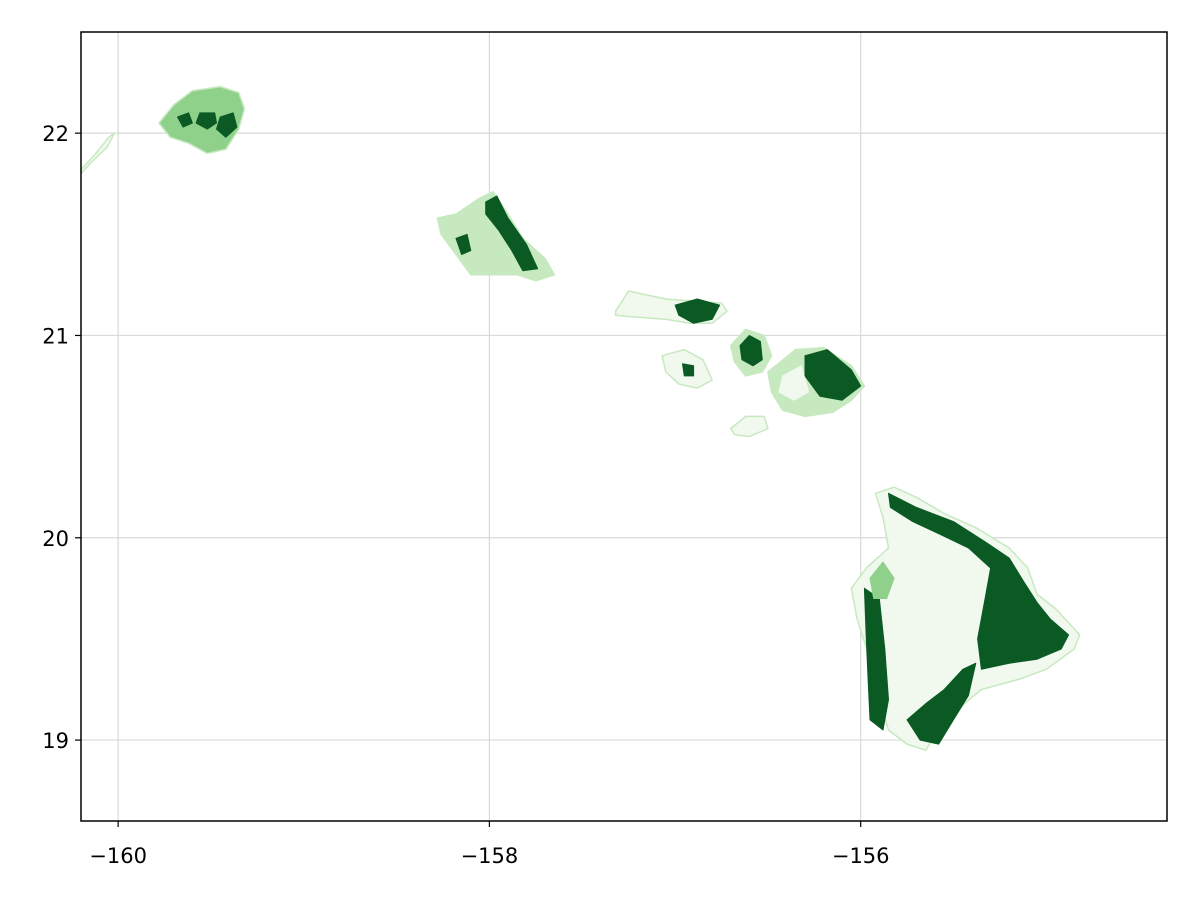  Describe the element at coordinates (118, 856) in the screenshot. I see `x-tick-label: −160` at that location.